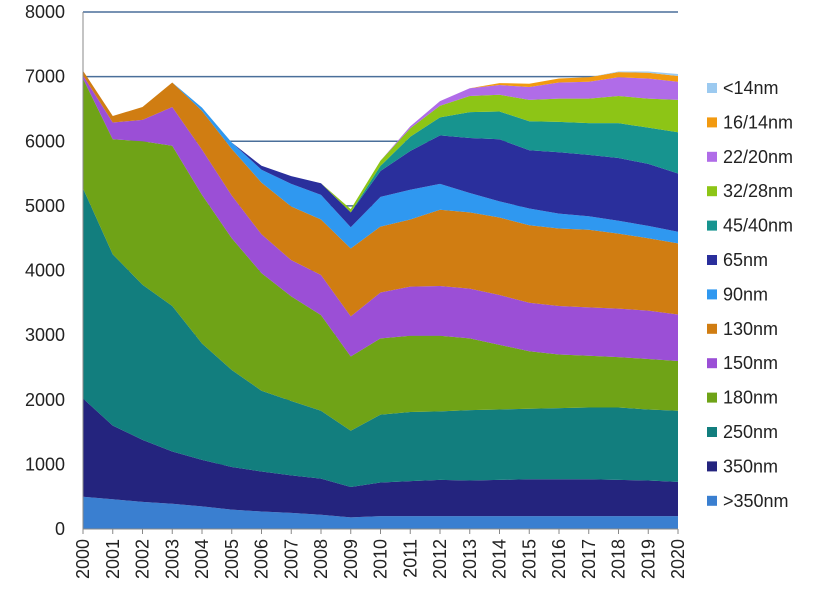 Image resolution: width=832 pixels, height=601 pixels. Describe the element at coordinates (202, 559) in the screenshot. I see `x-tick-label: 2004` at that location.